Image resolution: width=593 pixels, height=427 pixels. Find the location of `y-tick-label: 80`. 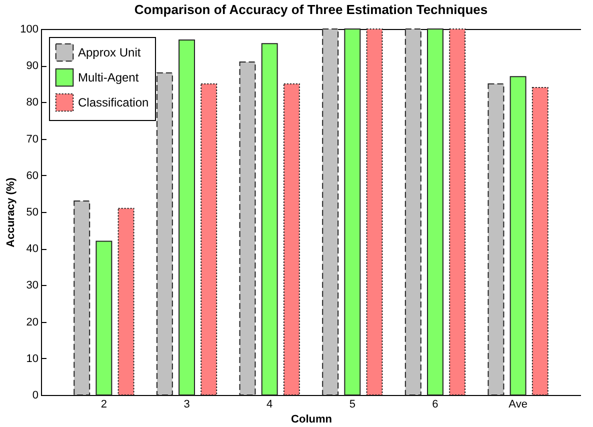

y-tick-label: 80 is located at coordinates (32, 102).